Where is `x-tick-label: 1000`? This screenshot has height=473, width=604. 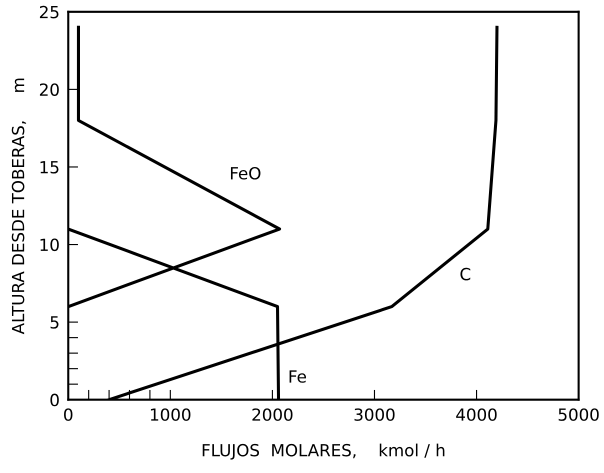
x-tick-label: 1000 is located at coordinates (170, 414).